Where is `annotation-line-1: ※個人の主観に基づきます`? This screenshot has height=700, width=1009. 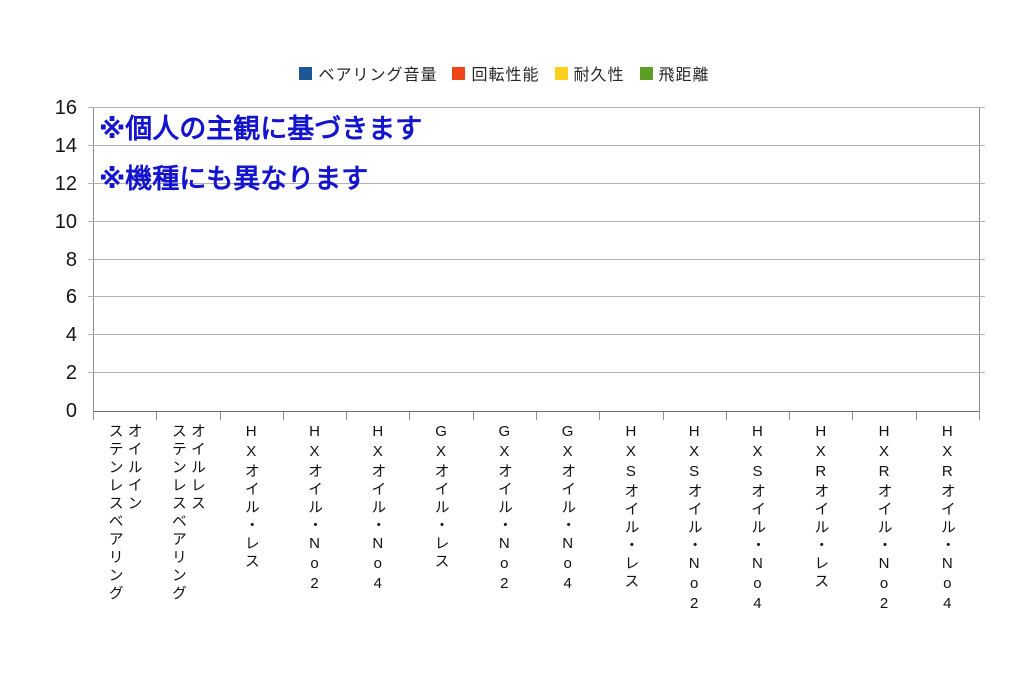 annotation-line-1: ※個人の主観に基づきます is located at coordinates (261, 129).